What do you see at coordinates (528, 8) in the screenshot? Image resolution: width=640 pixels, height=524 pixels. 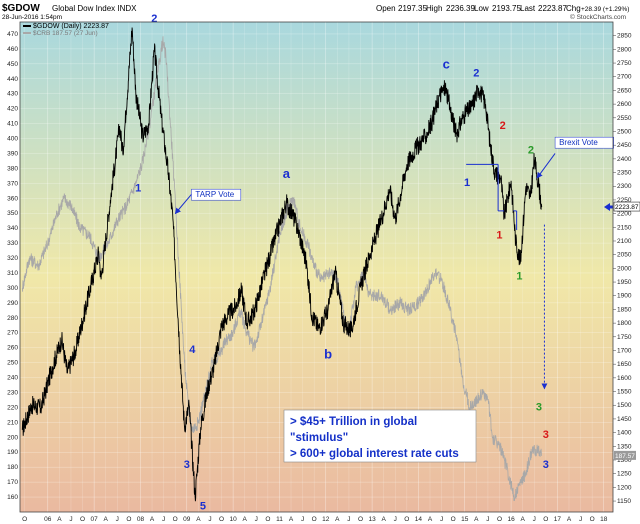 I see `header-last-label: Last` at bounding box center [528, 8].